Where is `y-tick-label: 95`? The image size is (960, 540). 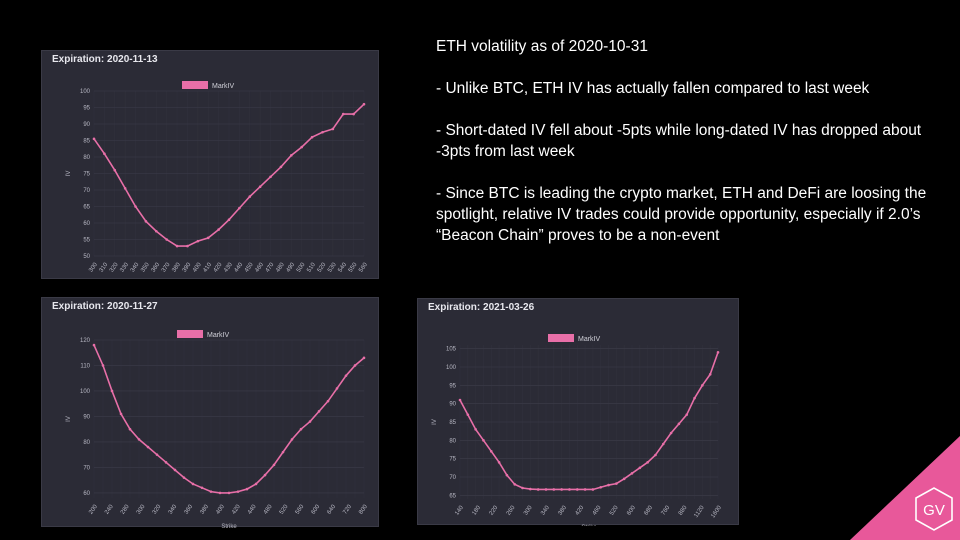
y-tick-label: 95 is located at coordinates (452, 386).